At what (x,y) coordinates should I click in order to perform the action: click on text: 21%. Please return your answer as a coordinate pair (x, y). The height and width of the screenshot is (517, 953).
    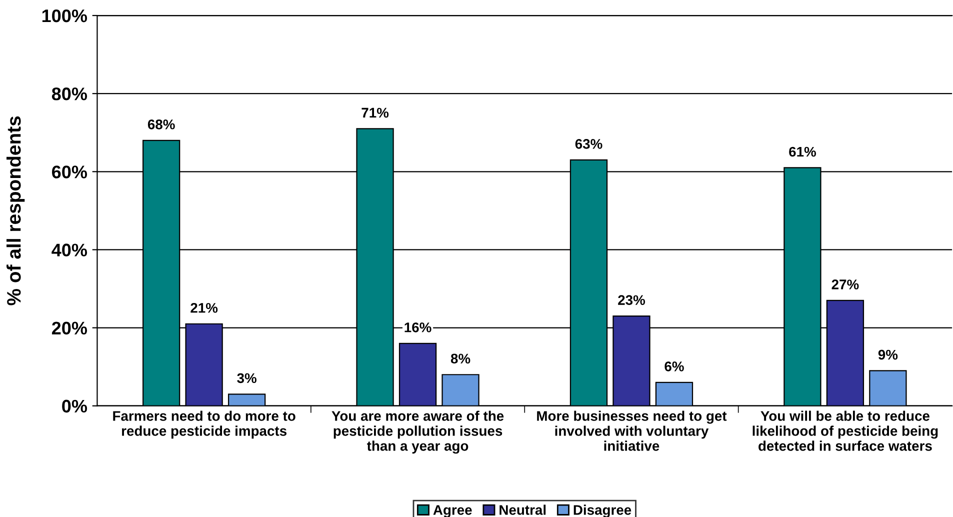
    Looking at the image, I should click on (204, 307).